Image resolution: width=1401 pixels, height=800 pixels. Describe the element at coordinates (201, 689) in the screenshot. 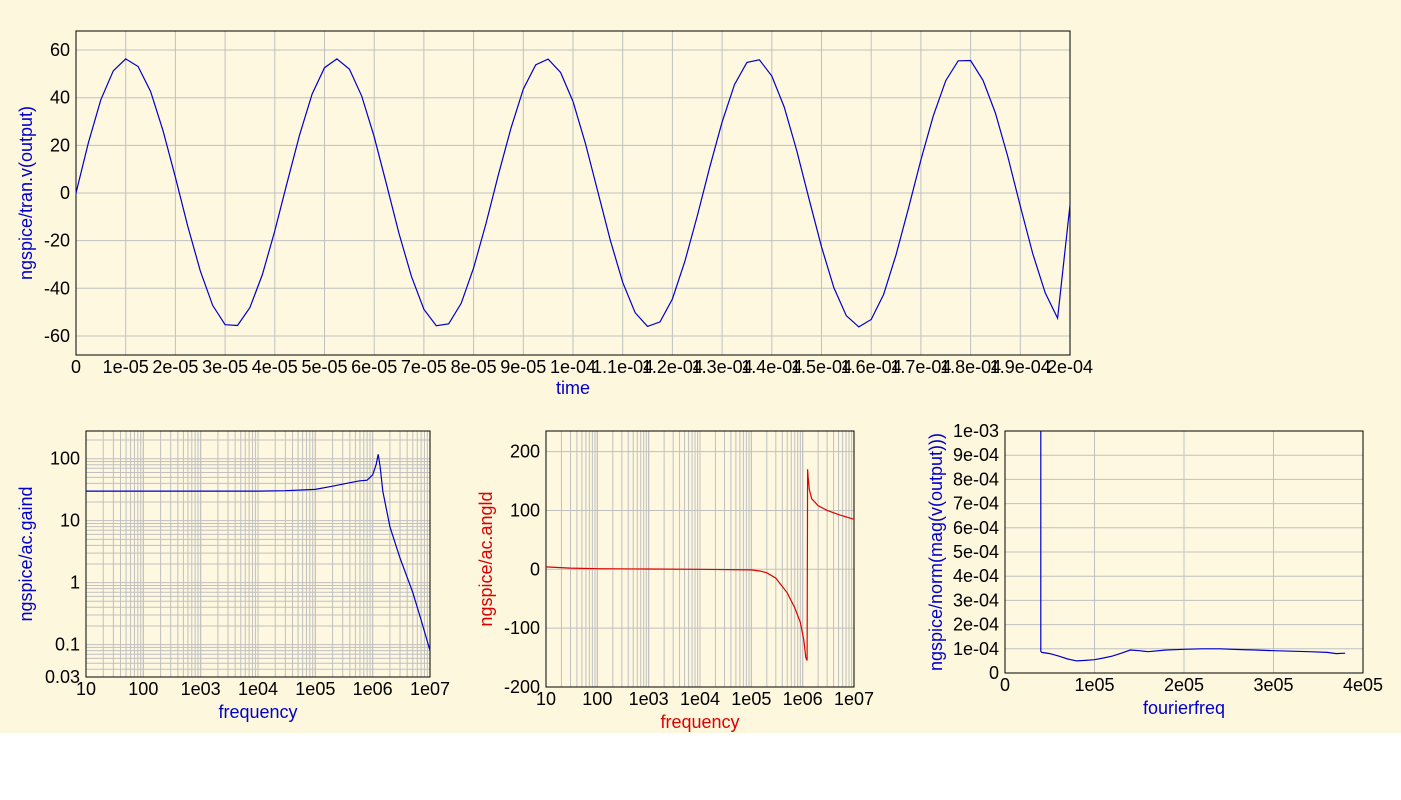

I see `gain-x-tick-label: 1e03` at that location.